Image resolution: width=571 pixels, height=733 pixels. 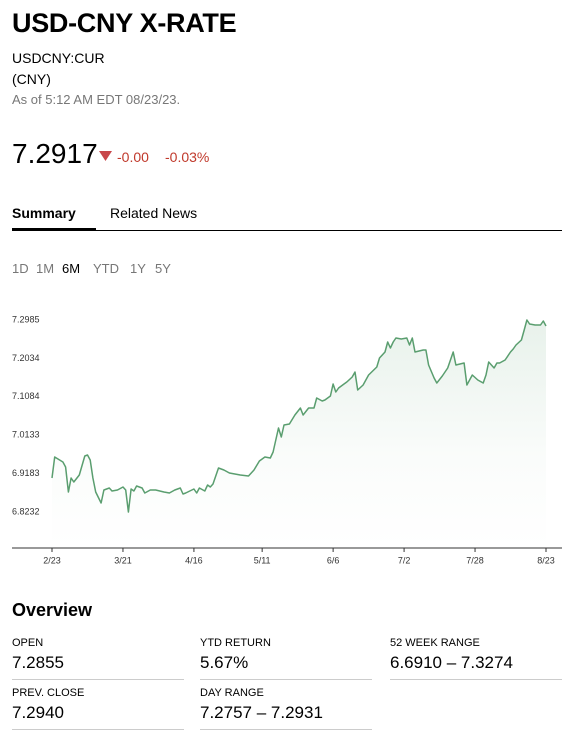 I want to click on currency: (CNY), so click(x=31, y=79).